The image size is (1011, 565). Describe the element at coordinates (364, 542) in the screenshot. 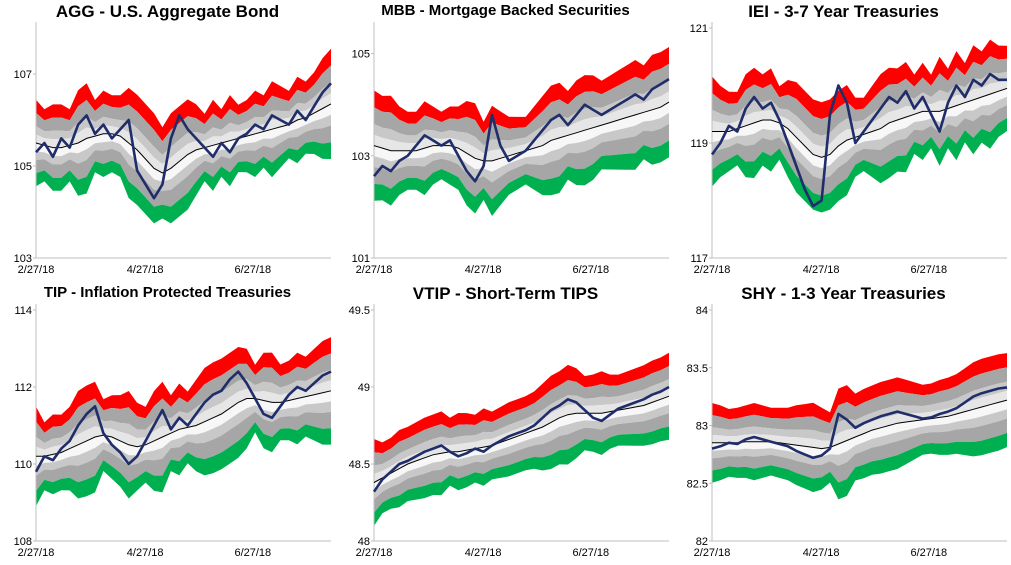

I see `y-tick-label: 48` at that location.